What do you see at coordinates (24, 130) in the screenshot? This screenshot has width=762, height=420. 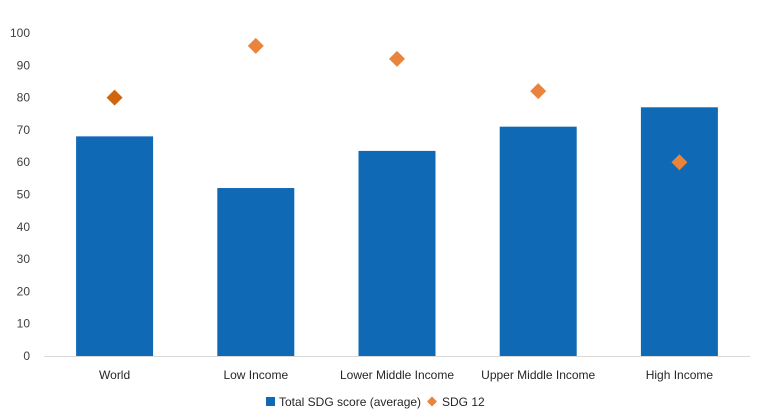 I see `y-tick-label: 70` at bounding box center [24, 130].